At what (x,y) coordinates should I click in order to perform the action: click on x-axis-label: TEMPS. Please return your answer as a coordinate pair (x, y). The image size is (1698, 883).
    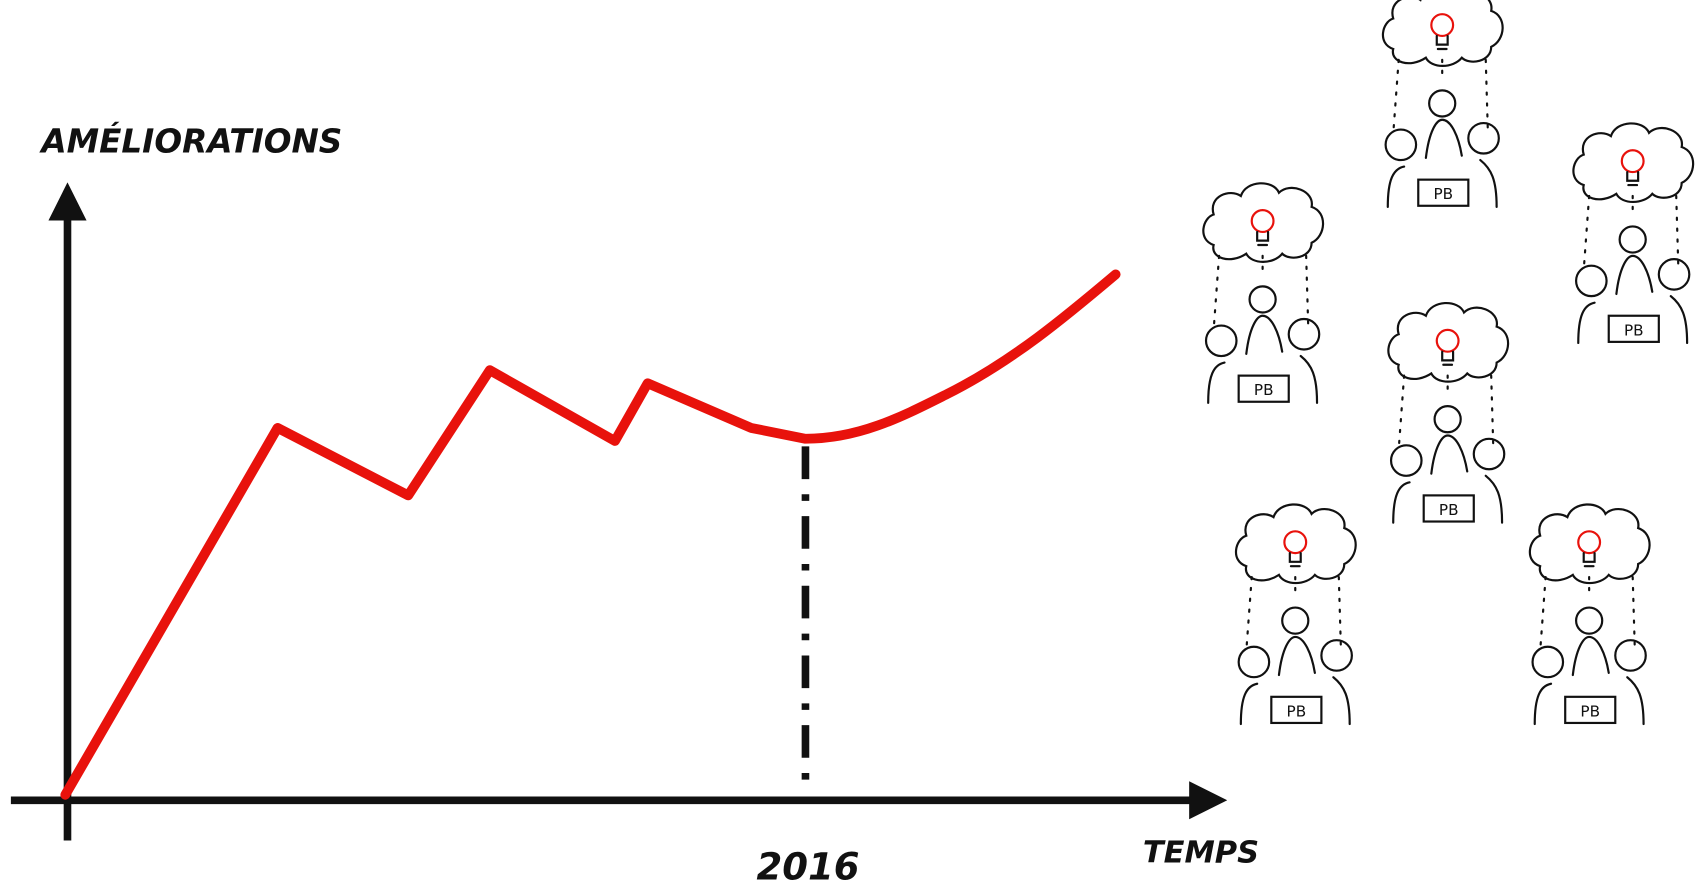
    Looking at the image, I should click on (1201, 852).